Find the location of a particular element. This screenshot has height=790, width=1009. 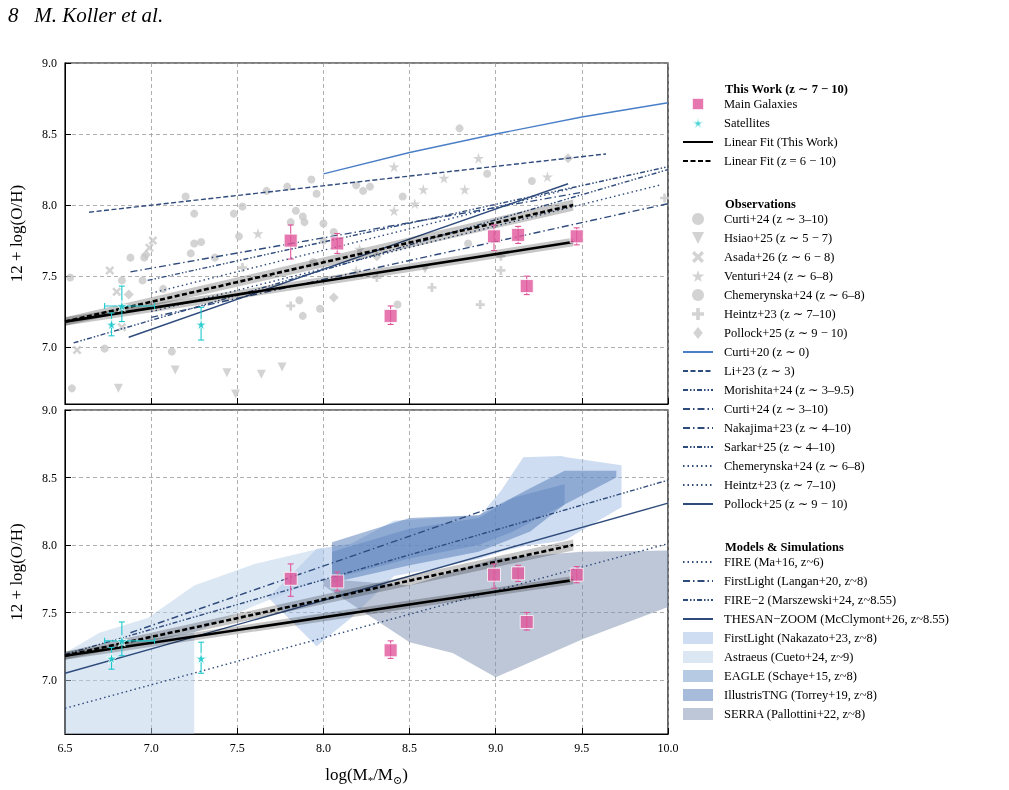

legend-label: Sarkar+25 (z ∼ 4–10) is located at coordinates (779, 447).